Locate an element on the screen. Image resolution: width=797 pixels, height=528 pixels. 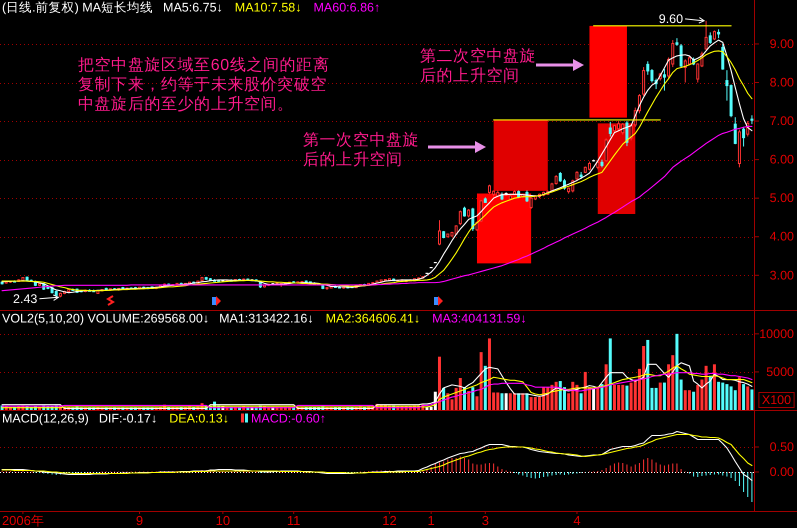
chart-title: (日线.前复权) MA短长均线 is located at coordinates (78, 7).